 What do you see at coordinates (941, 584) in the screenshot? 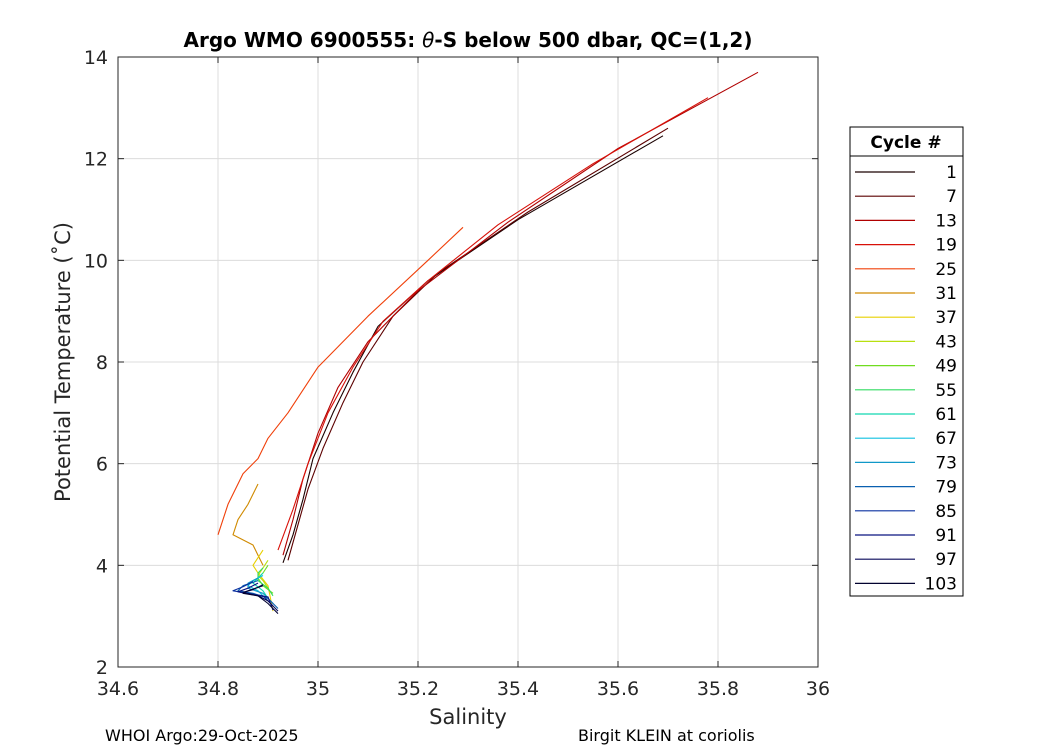
I see `legend-label-103: 103` at bounding box center [941, 584].